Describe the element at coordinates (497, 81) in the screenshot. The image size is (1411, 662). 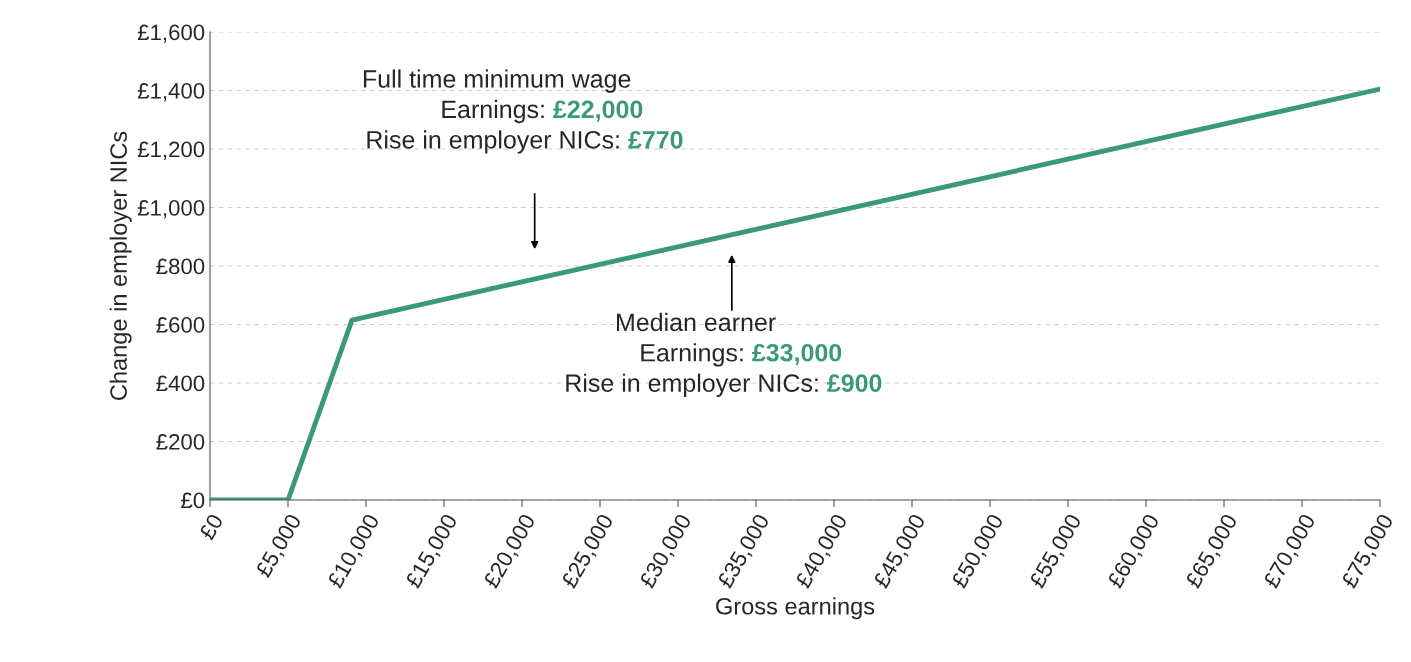
I see `annotation: Full time minimum wage` at that location.